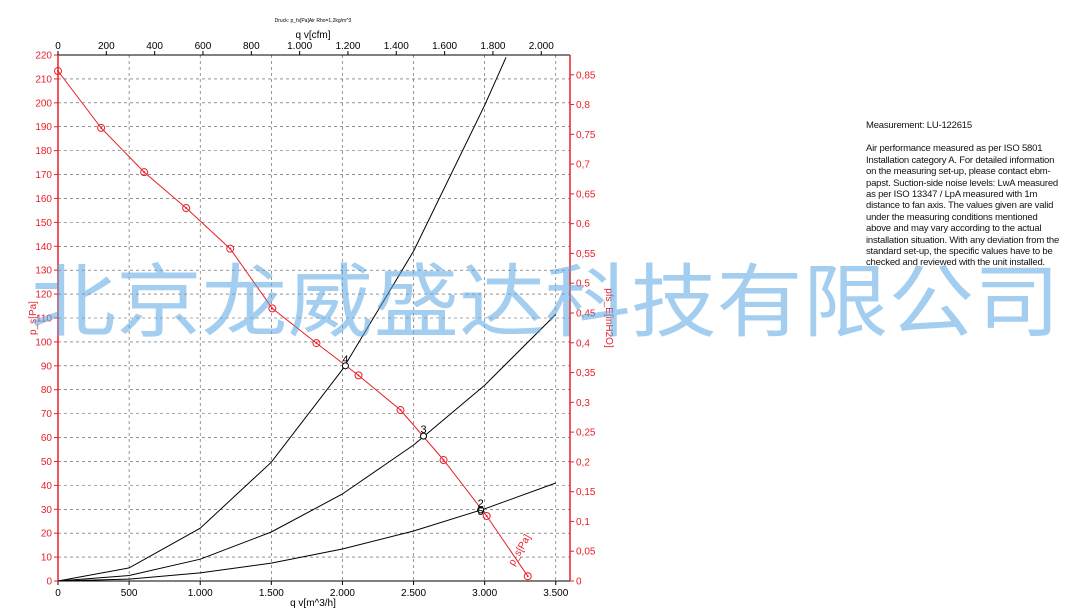 The width and height of the screenshot is (1086, 614). Describe the element at coordinates (47, 534) in the screenshot. I see `y-tick-label: 20` at that location.